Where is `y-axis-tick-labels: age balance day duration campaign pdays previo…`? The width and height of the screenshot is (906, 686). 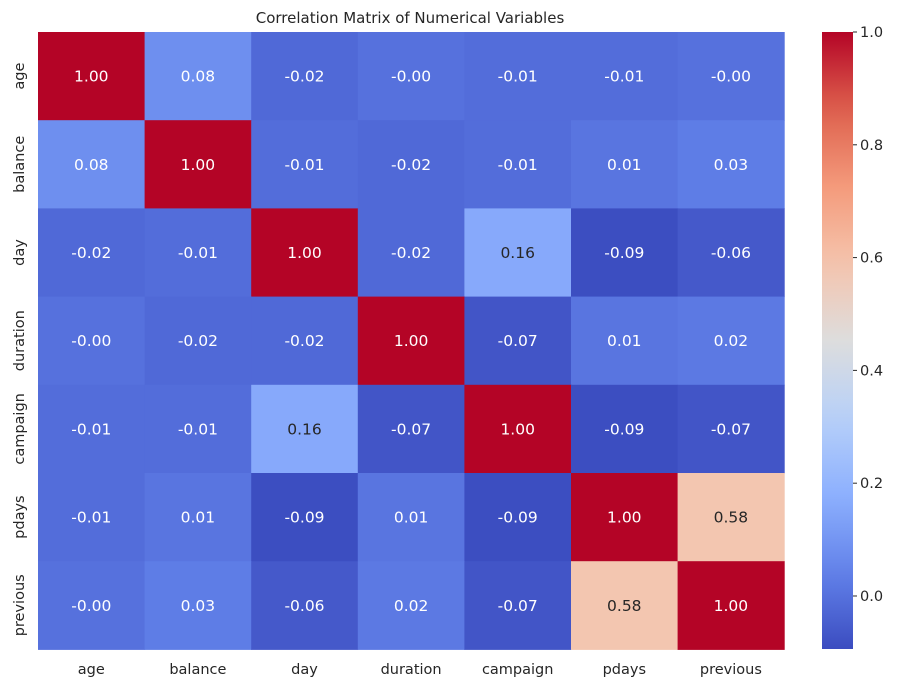
y-axis-tick-labels: age balance day duration campaign pdays previo… is located at coordinates (20, 350).